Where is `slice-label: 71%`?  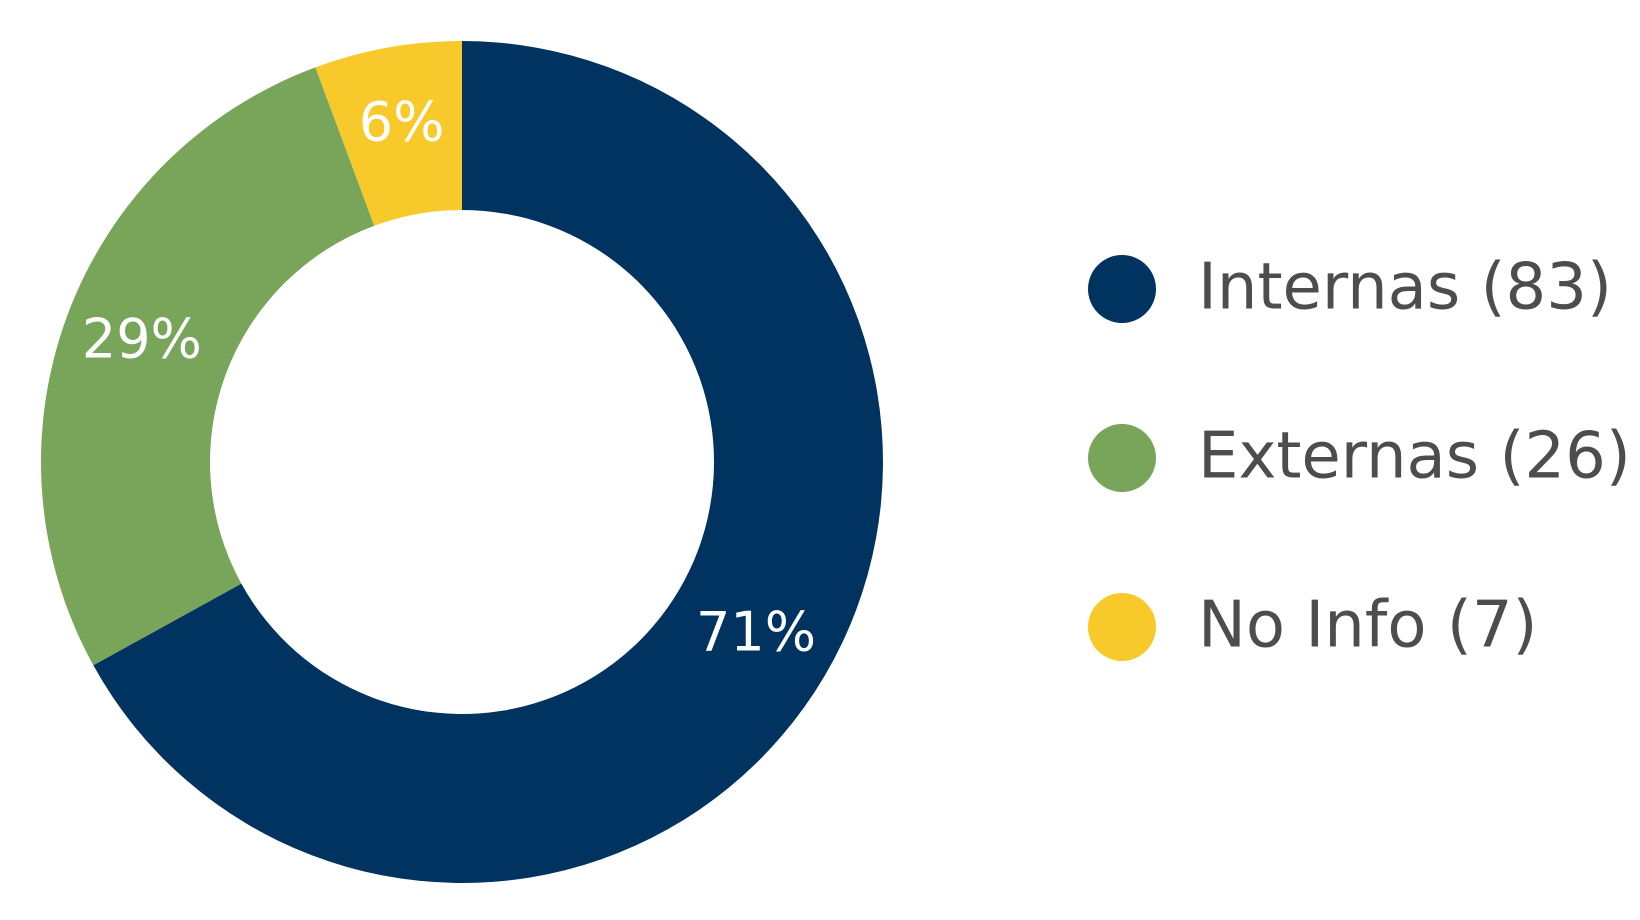
slice-label: 71% is located at coordinates (756, 631).